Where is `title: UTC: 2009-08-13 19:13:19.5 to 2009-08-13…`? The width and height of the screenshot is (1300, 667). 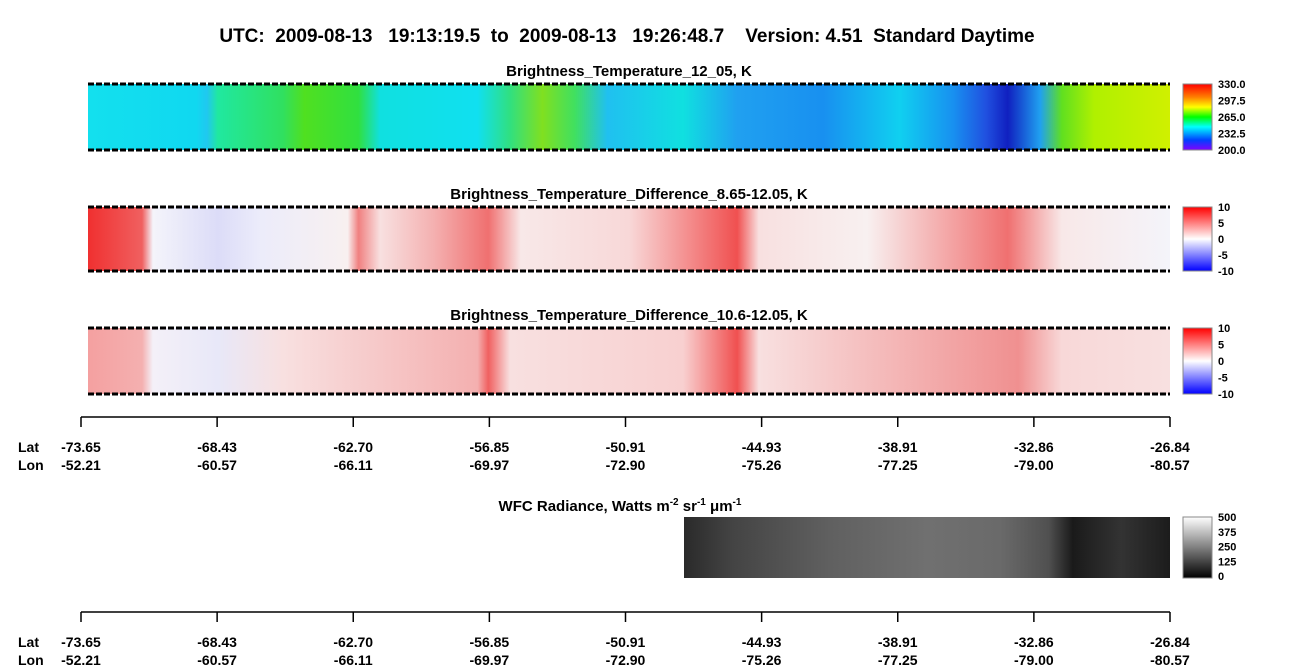
title: UTC: 2009-08-13 19:13:19.5 to 2009-08-13… is located at coordinates (626, 36).